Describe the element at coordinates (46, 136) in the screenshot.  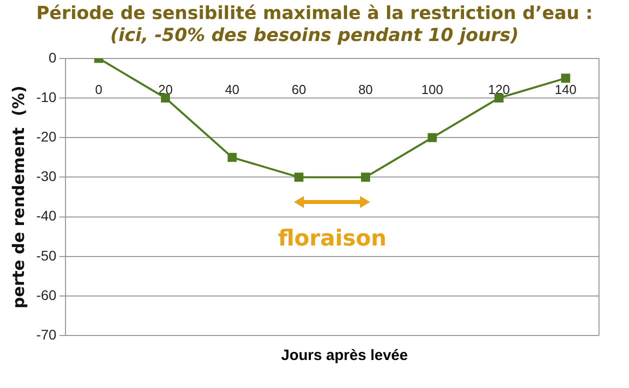
I see `y-tick-label: -20` at that location.